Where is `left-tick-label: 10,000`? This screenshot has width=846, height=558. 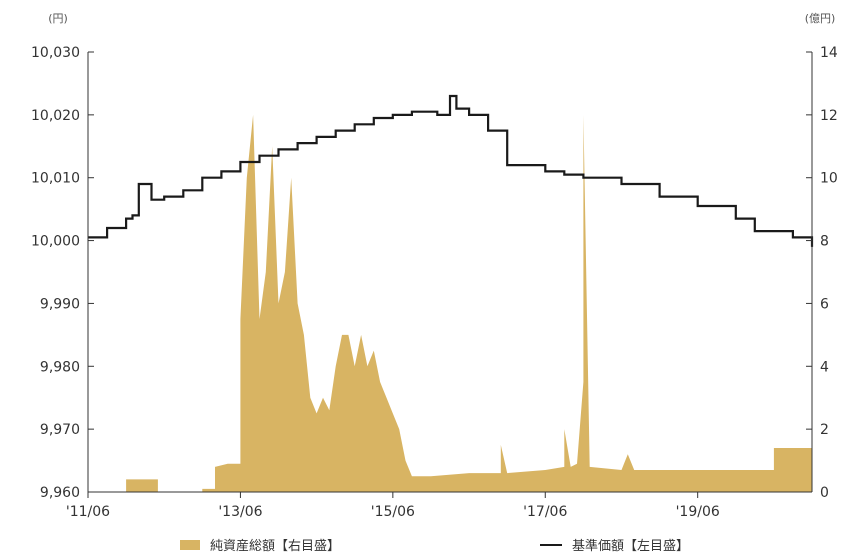
left-tick-label: 10,000 is located at coordinates (55, 242).